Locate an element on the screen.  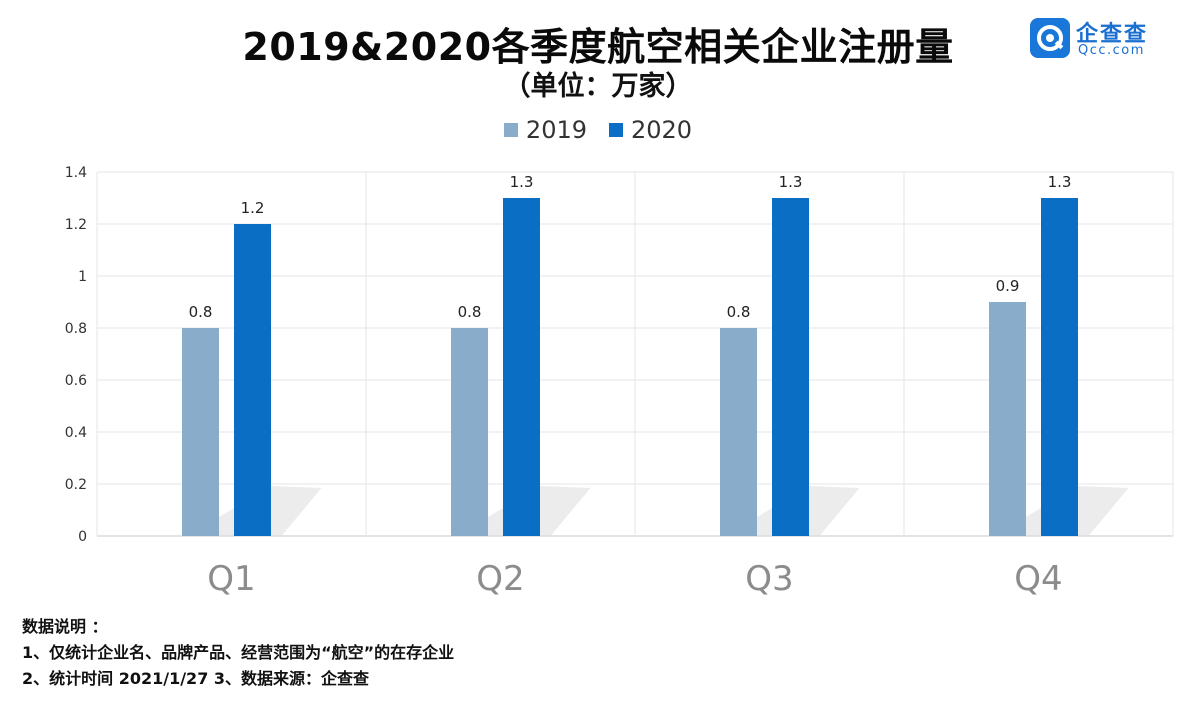
notes-heading: 数据说明 ： is located at coordinates (65, 626).